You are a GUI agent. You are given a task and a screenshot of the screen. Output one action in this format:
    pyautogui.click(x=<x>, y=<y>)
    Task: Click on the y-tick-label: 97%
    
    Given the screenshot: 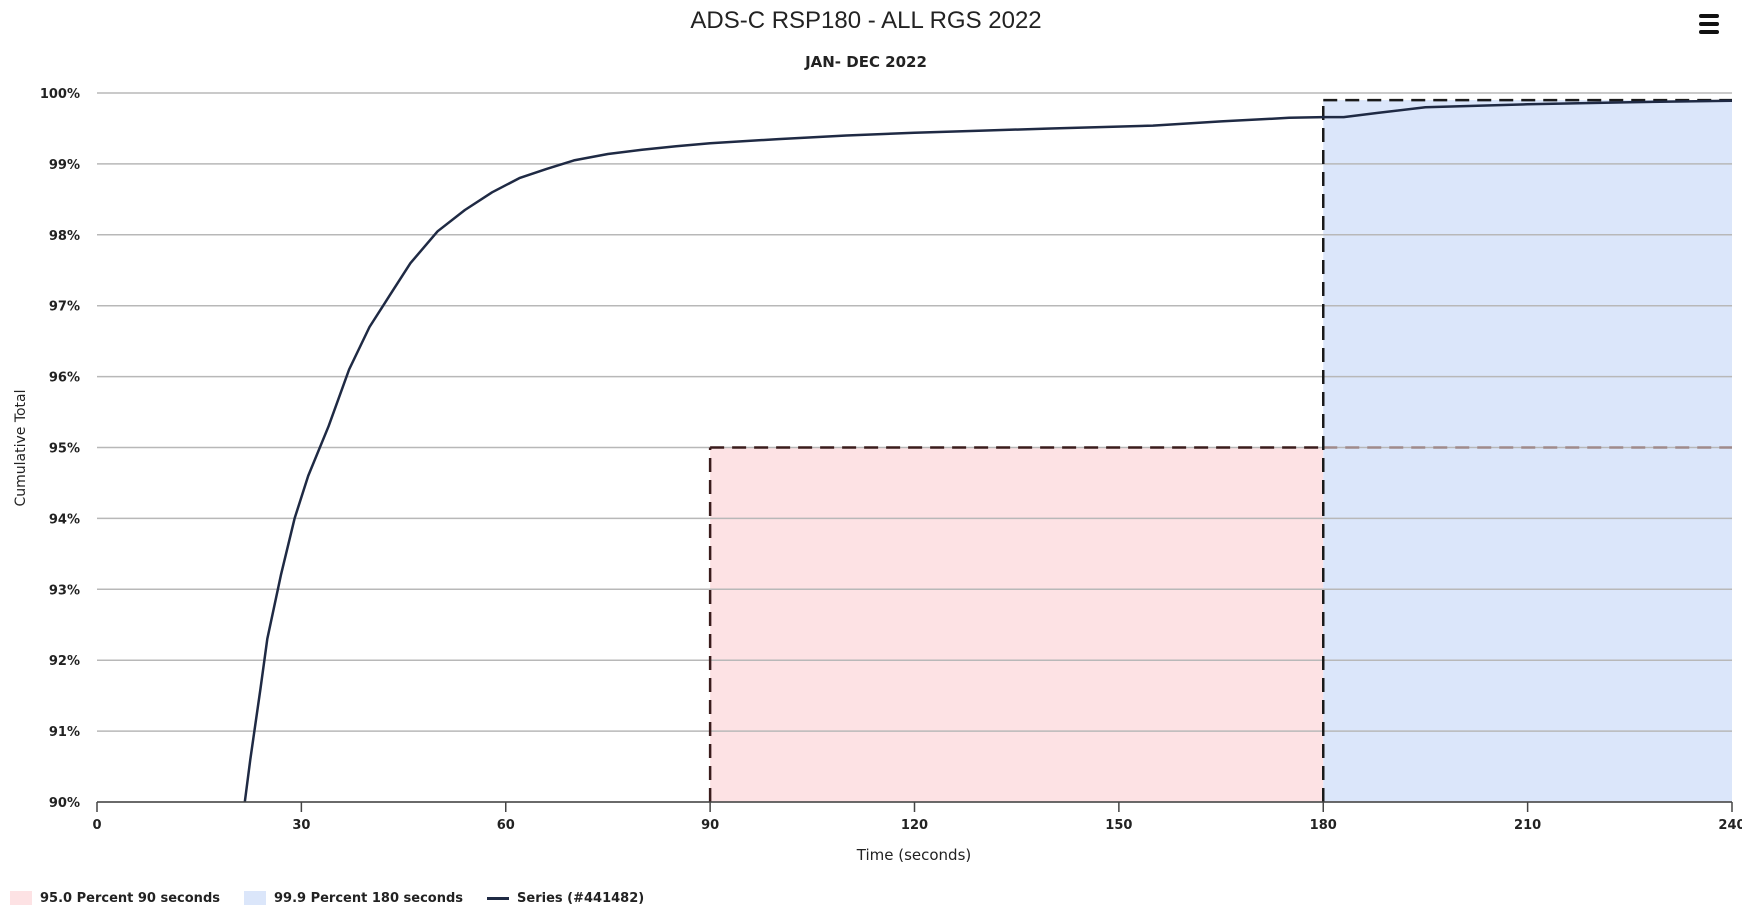 What is the action you would take?
    pyautogui.click(x=64, y=307)
    